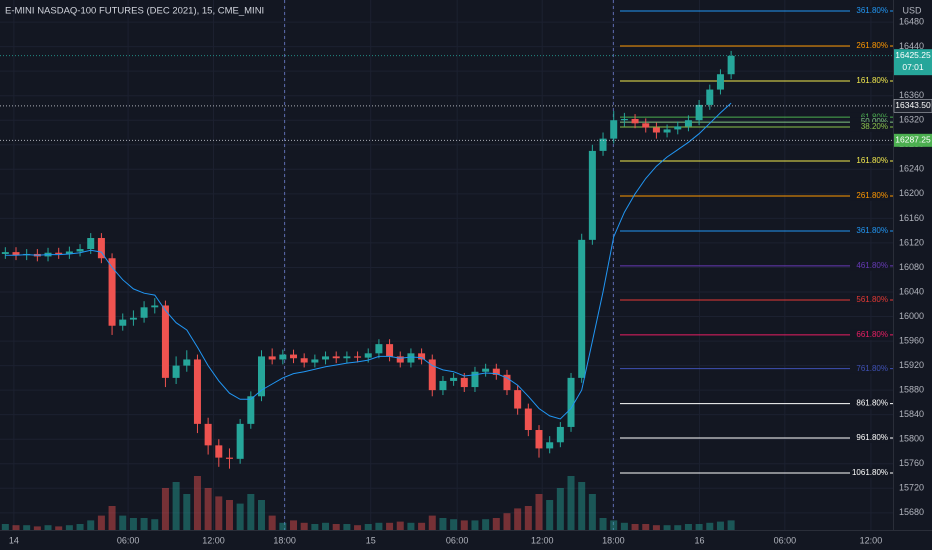  Describe the element at coordinates (911, 46) in the screenshot. I see `y-tick-label: 16440` at that location.